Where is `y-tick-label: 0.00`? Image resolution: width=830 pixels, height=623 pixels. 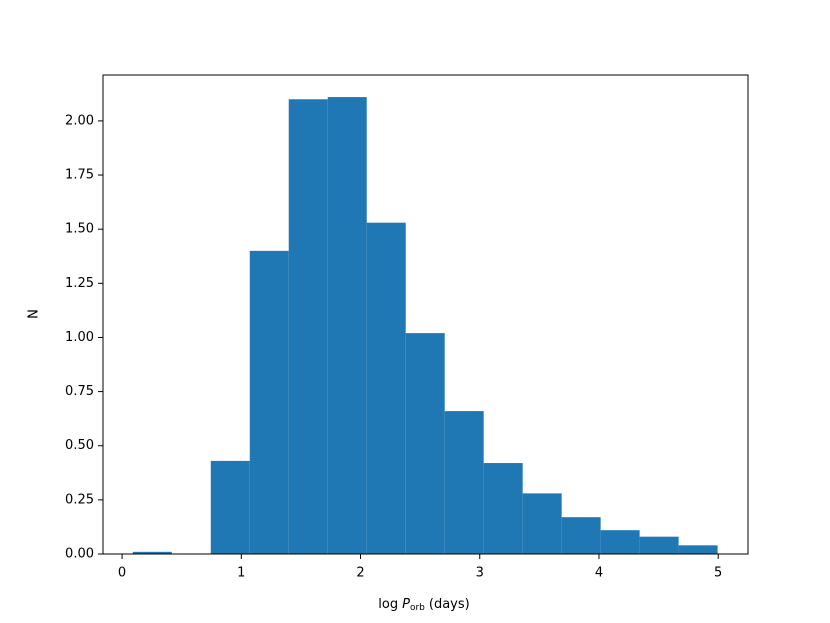
y-tick-label: 0.00 is located at coordinates (79, 554).